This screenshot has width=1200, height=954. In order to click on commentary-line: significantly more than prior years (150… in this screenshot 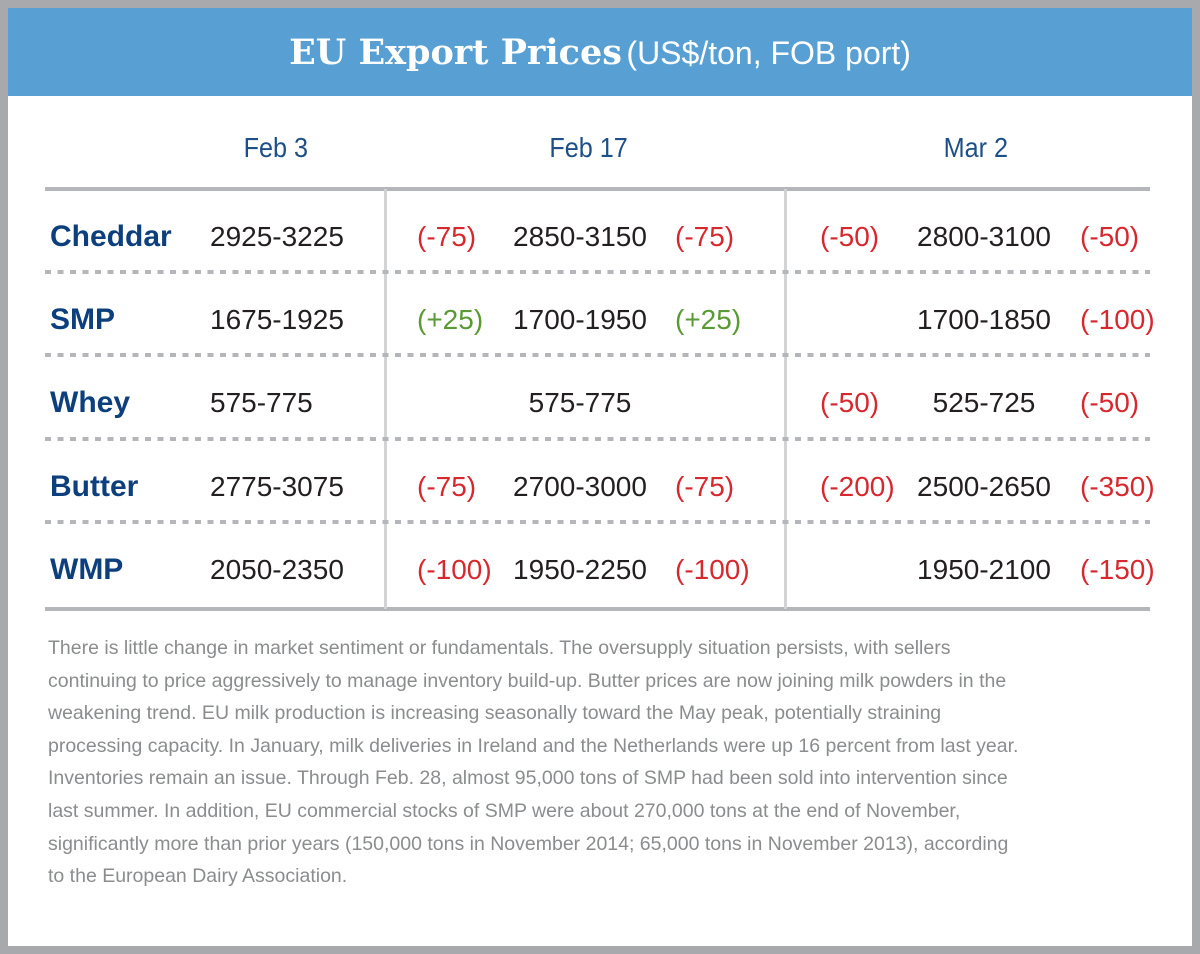, I will do `click(528, 843)`.